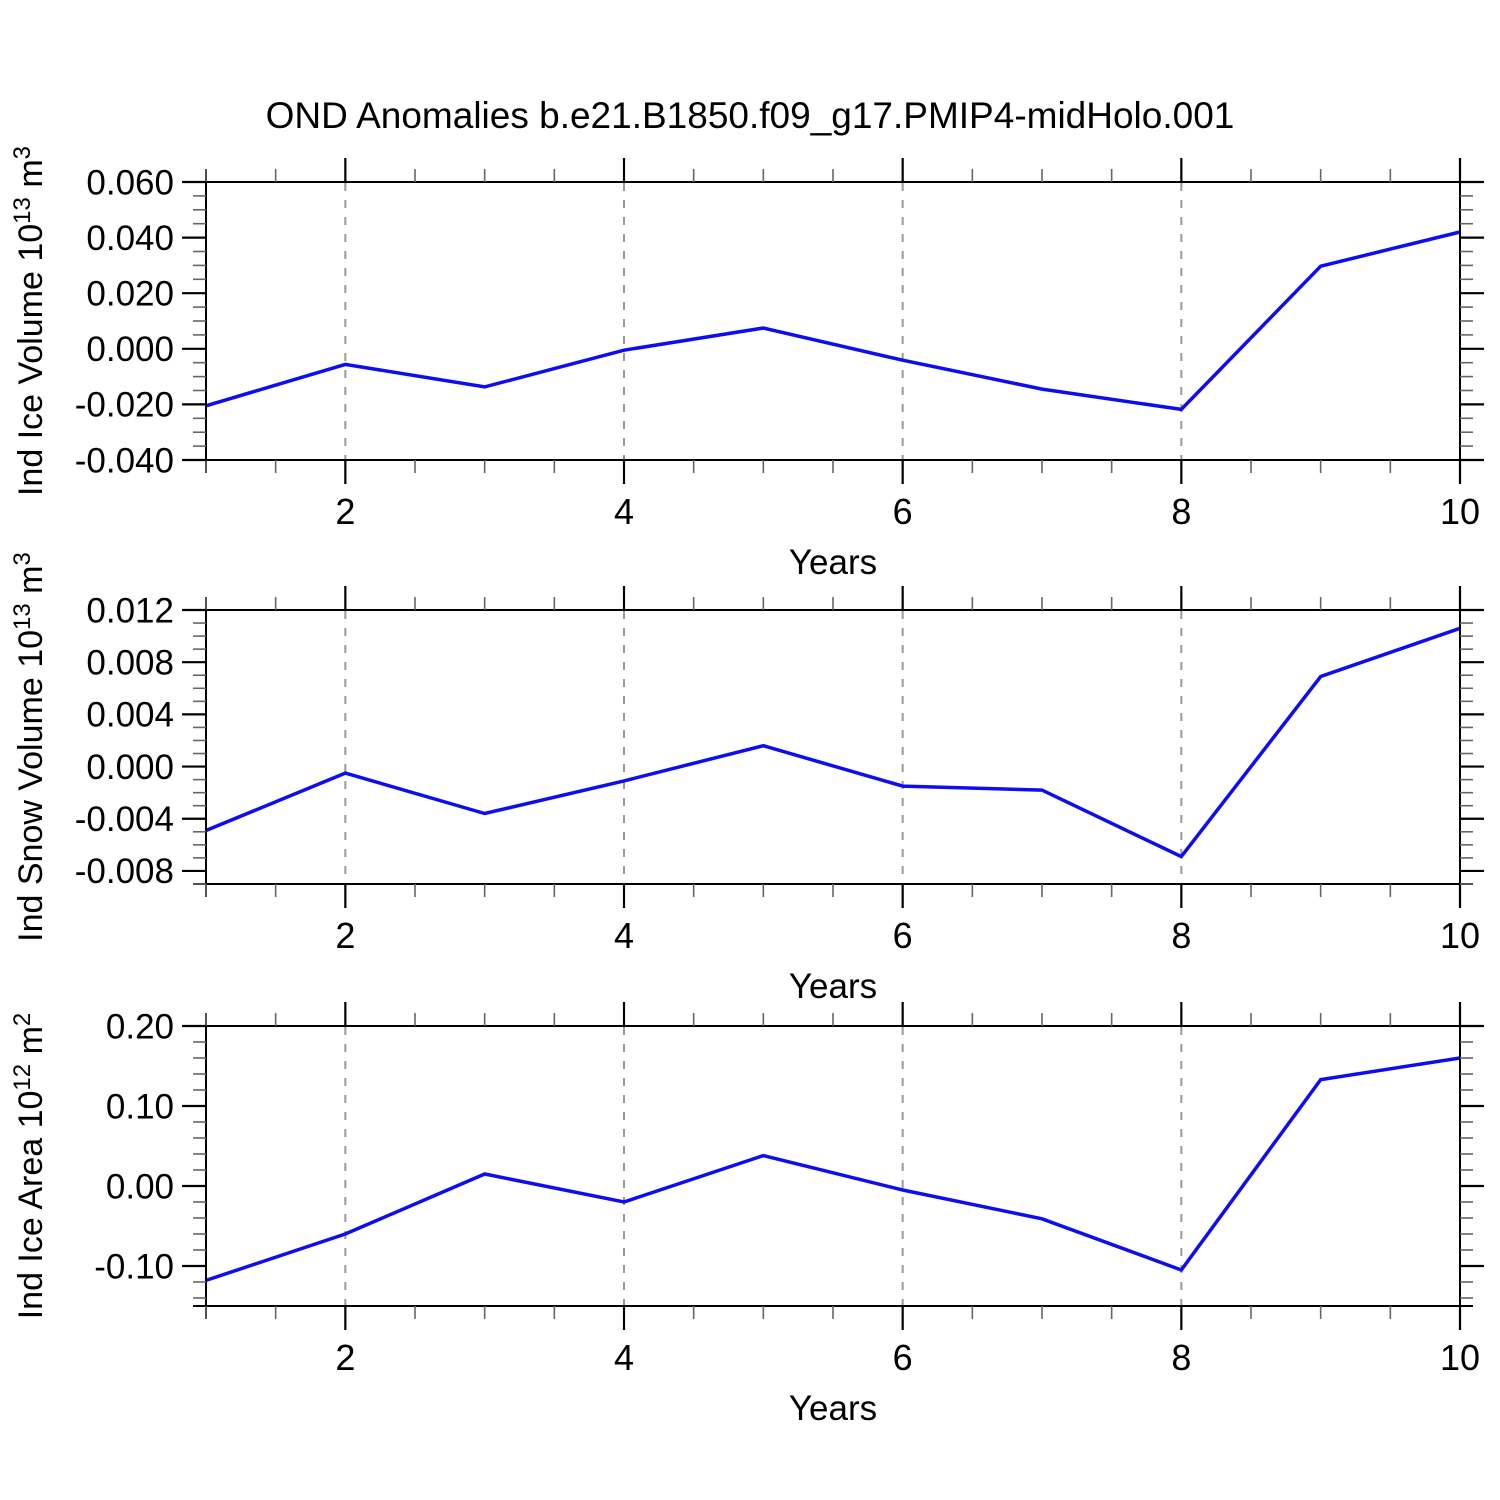 Image resolution: width=1500 pixels, height=1500 pixels. What do you see at coordinates (124, 819) in the screenshot?
I see `y-tick-label: -0.004` at bounding box center [124, 819].